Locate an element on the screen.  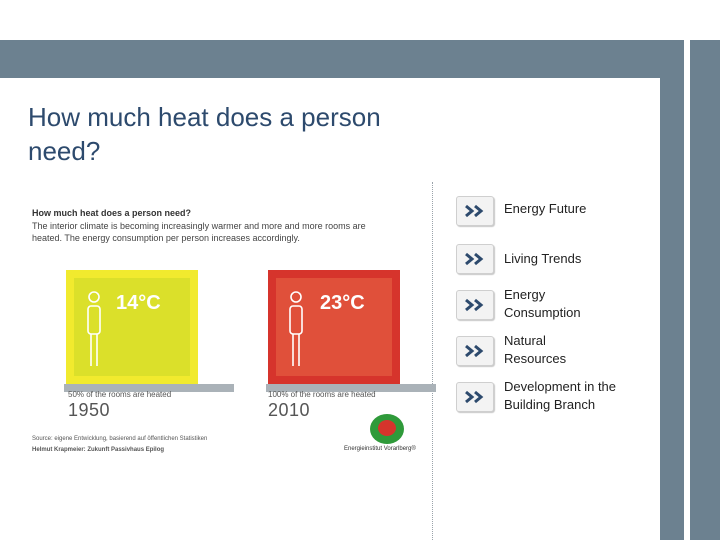
right-decor-bar is located at coordinates (690, 290).